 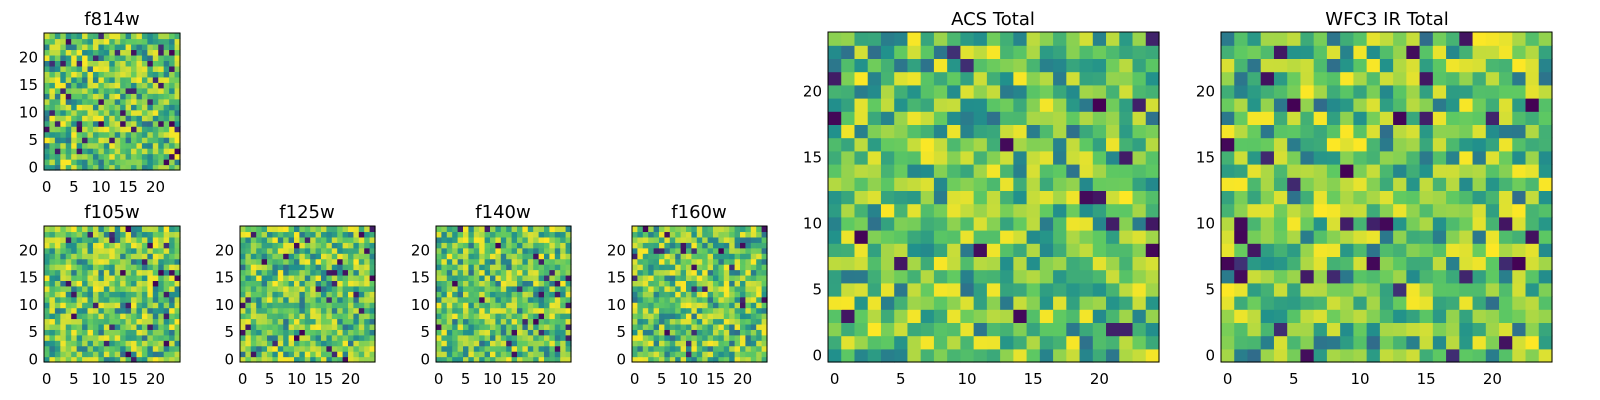 What do you see at coordinates (817, 355) in the screenshot?
I see `y-tick-label: 0` at bounding box center [817, 355].